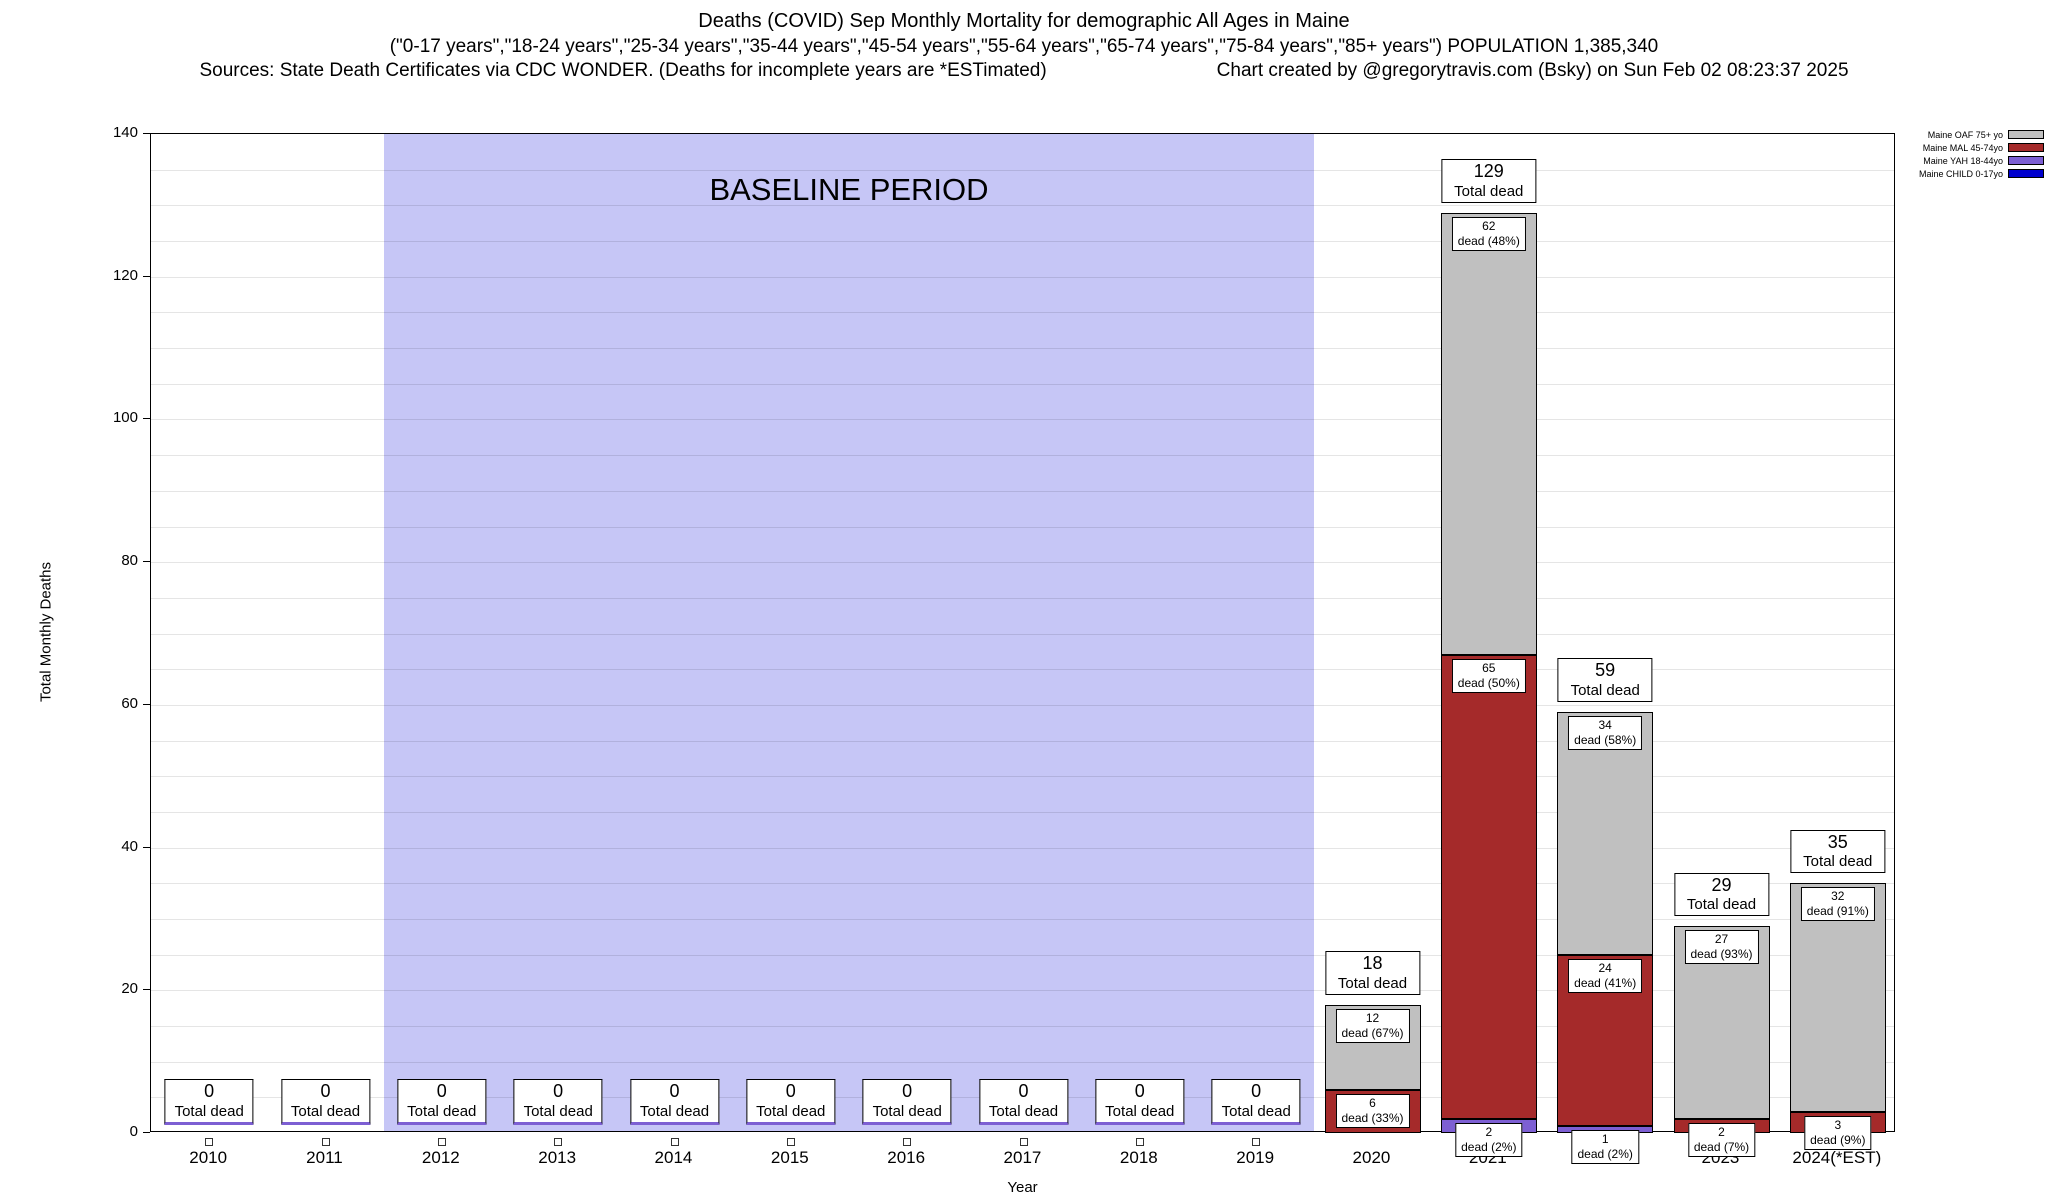  What do you see at coordinates (1372, 1103) in the screenshot?
I see `segment-label-line: 6` at bounding box center [1372, 1103].